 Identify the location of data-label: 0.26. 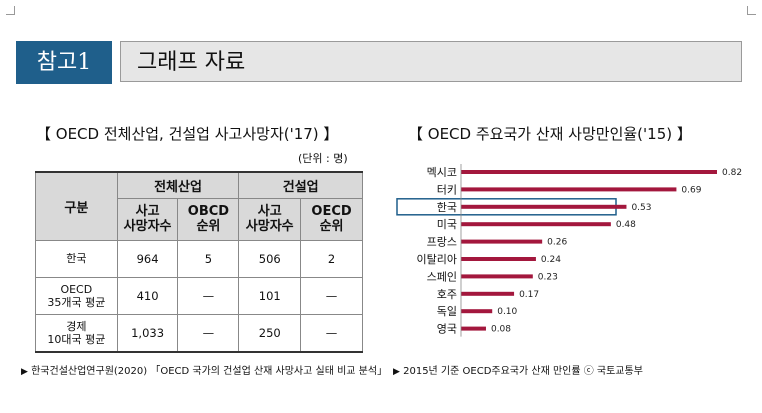
(557, 243).